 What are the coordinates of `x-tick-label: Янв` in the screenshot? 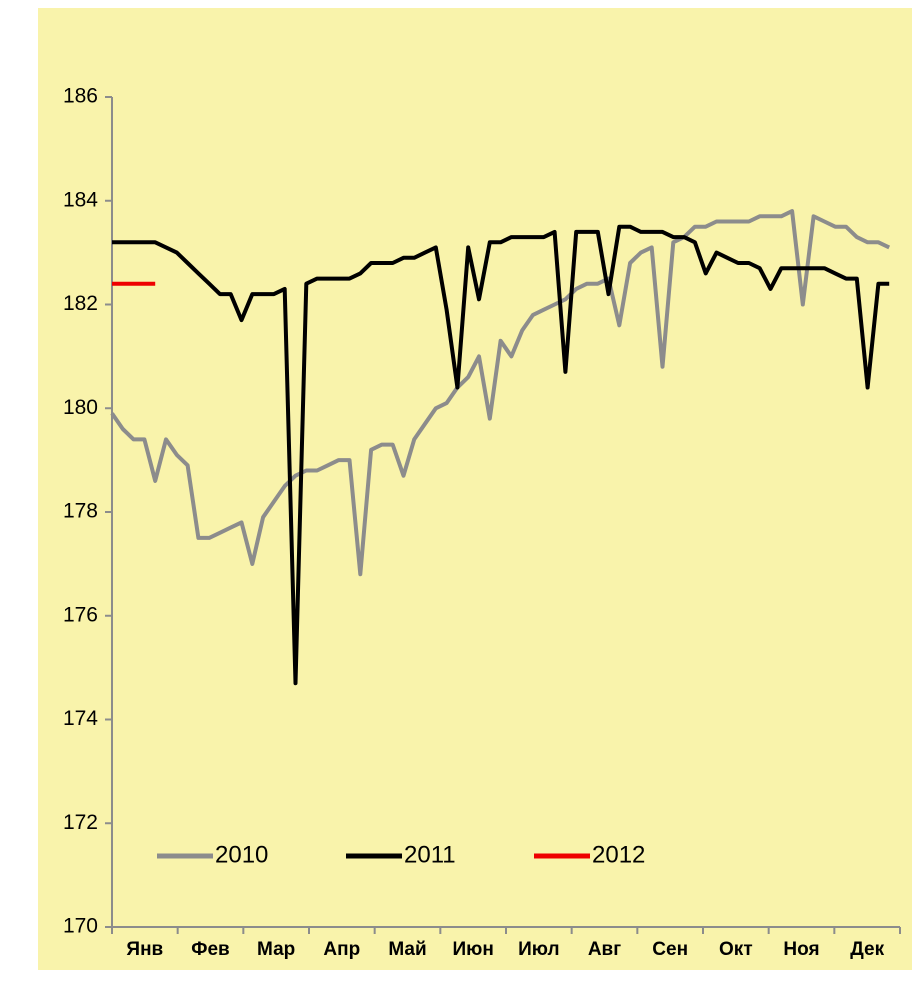 It's located at (144, 949).